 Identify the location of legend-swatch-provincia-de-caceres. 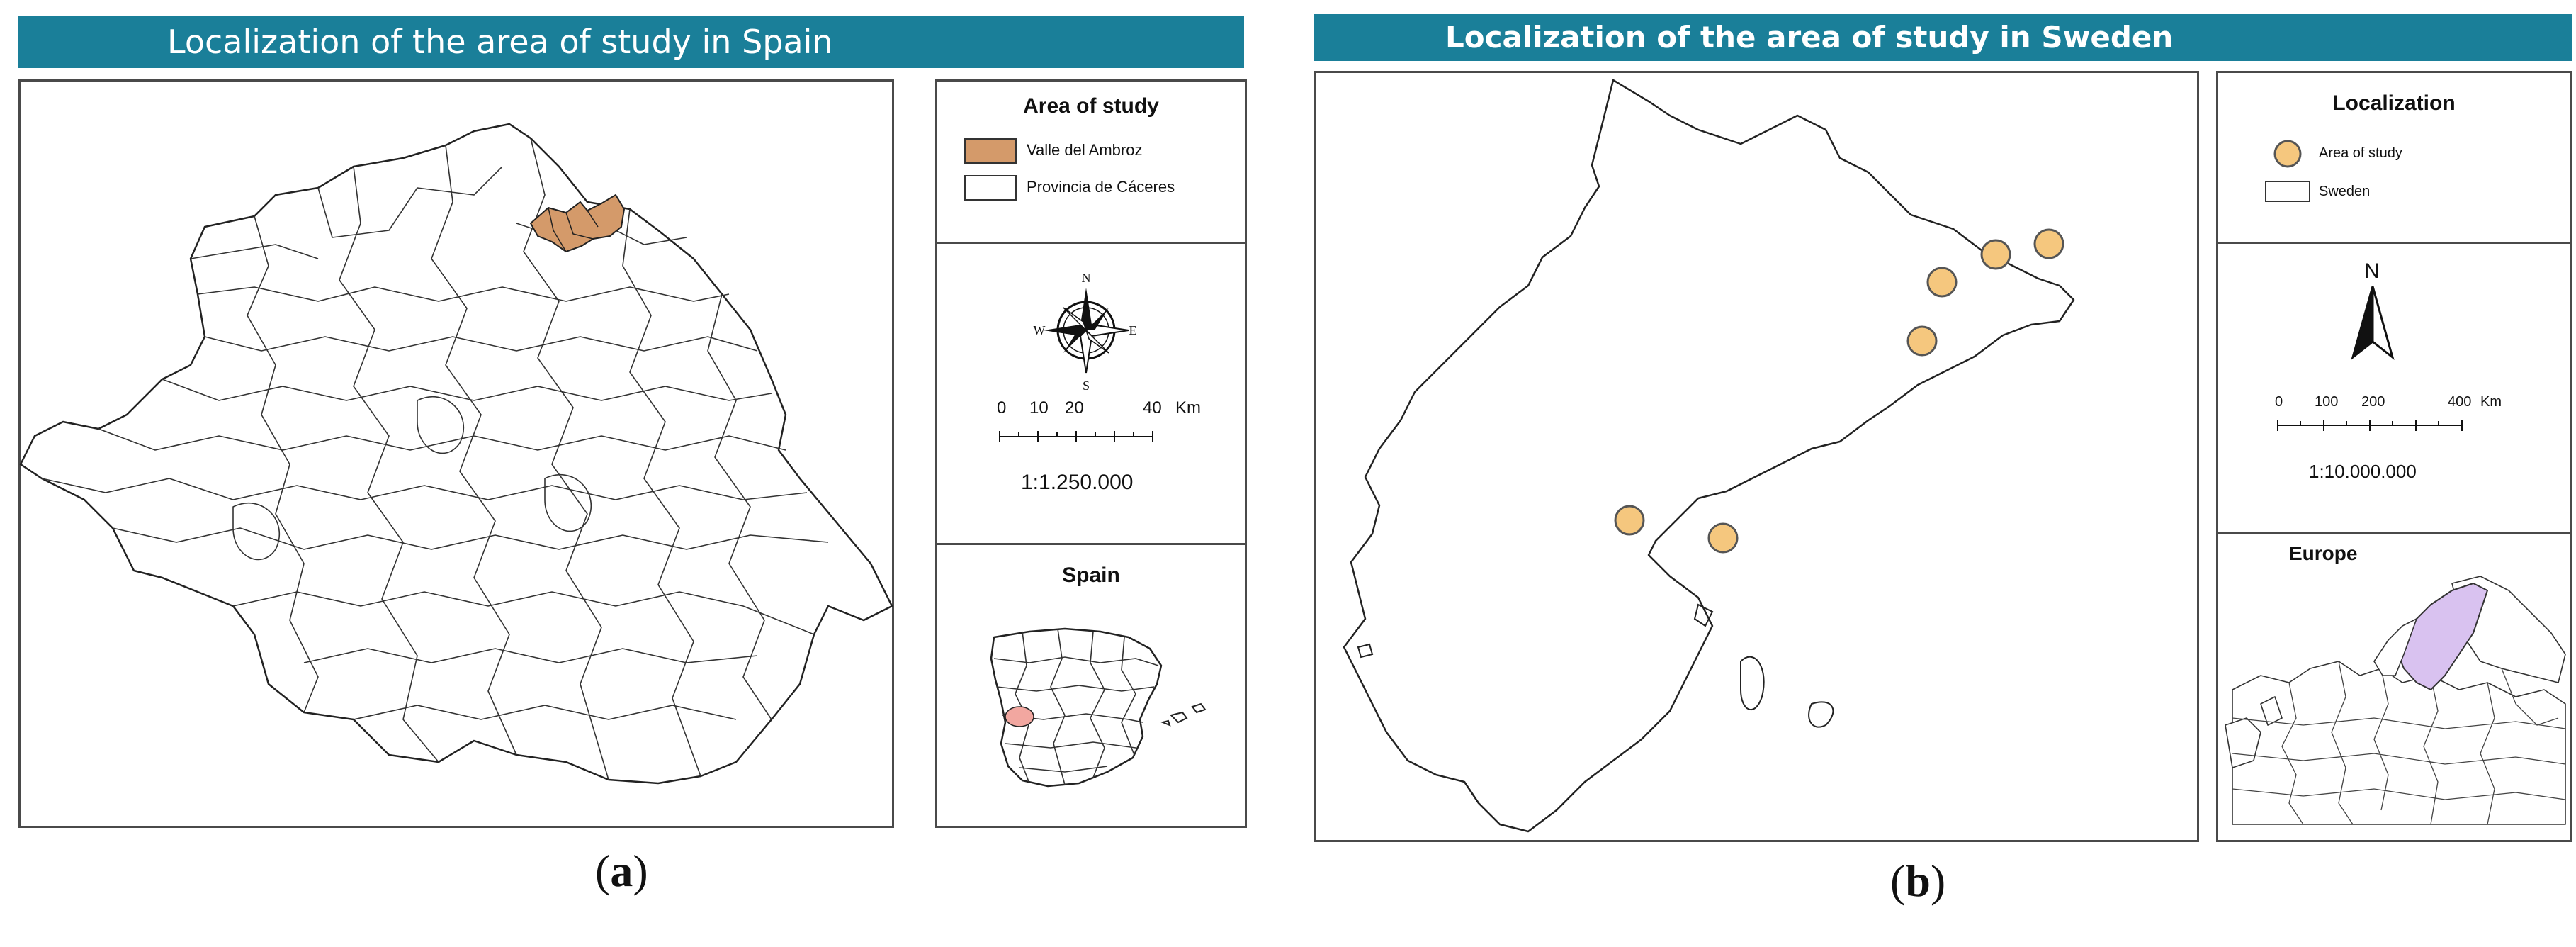
(990, 188).